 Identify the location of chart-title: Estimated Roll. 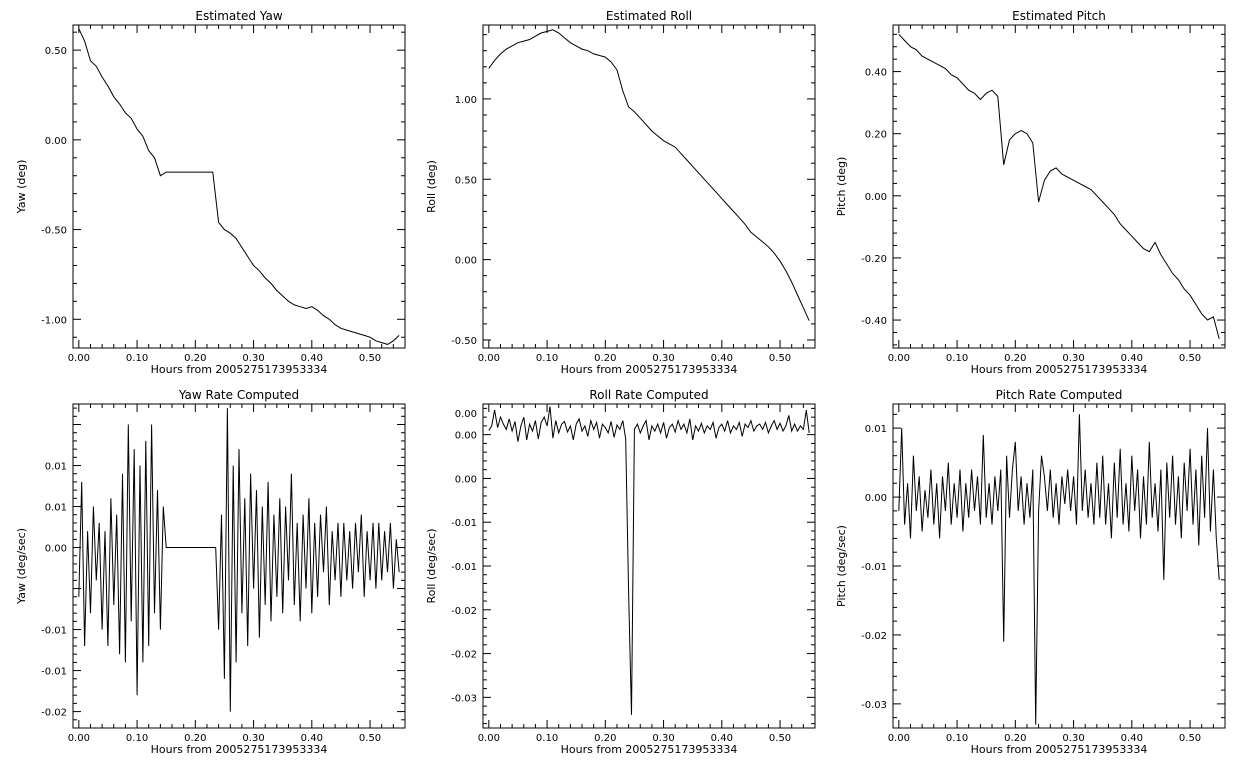
(649, 16).